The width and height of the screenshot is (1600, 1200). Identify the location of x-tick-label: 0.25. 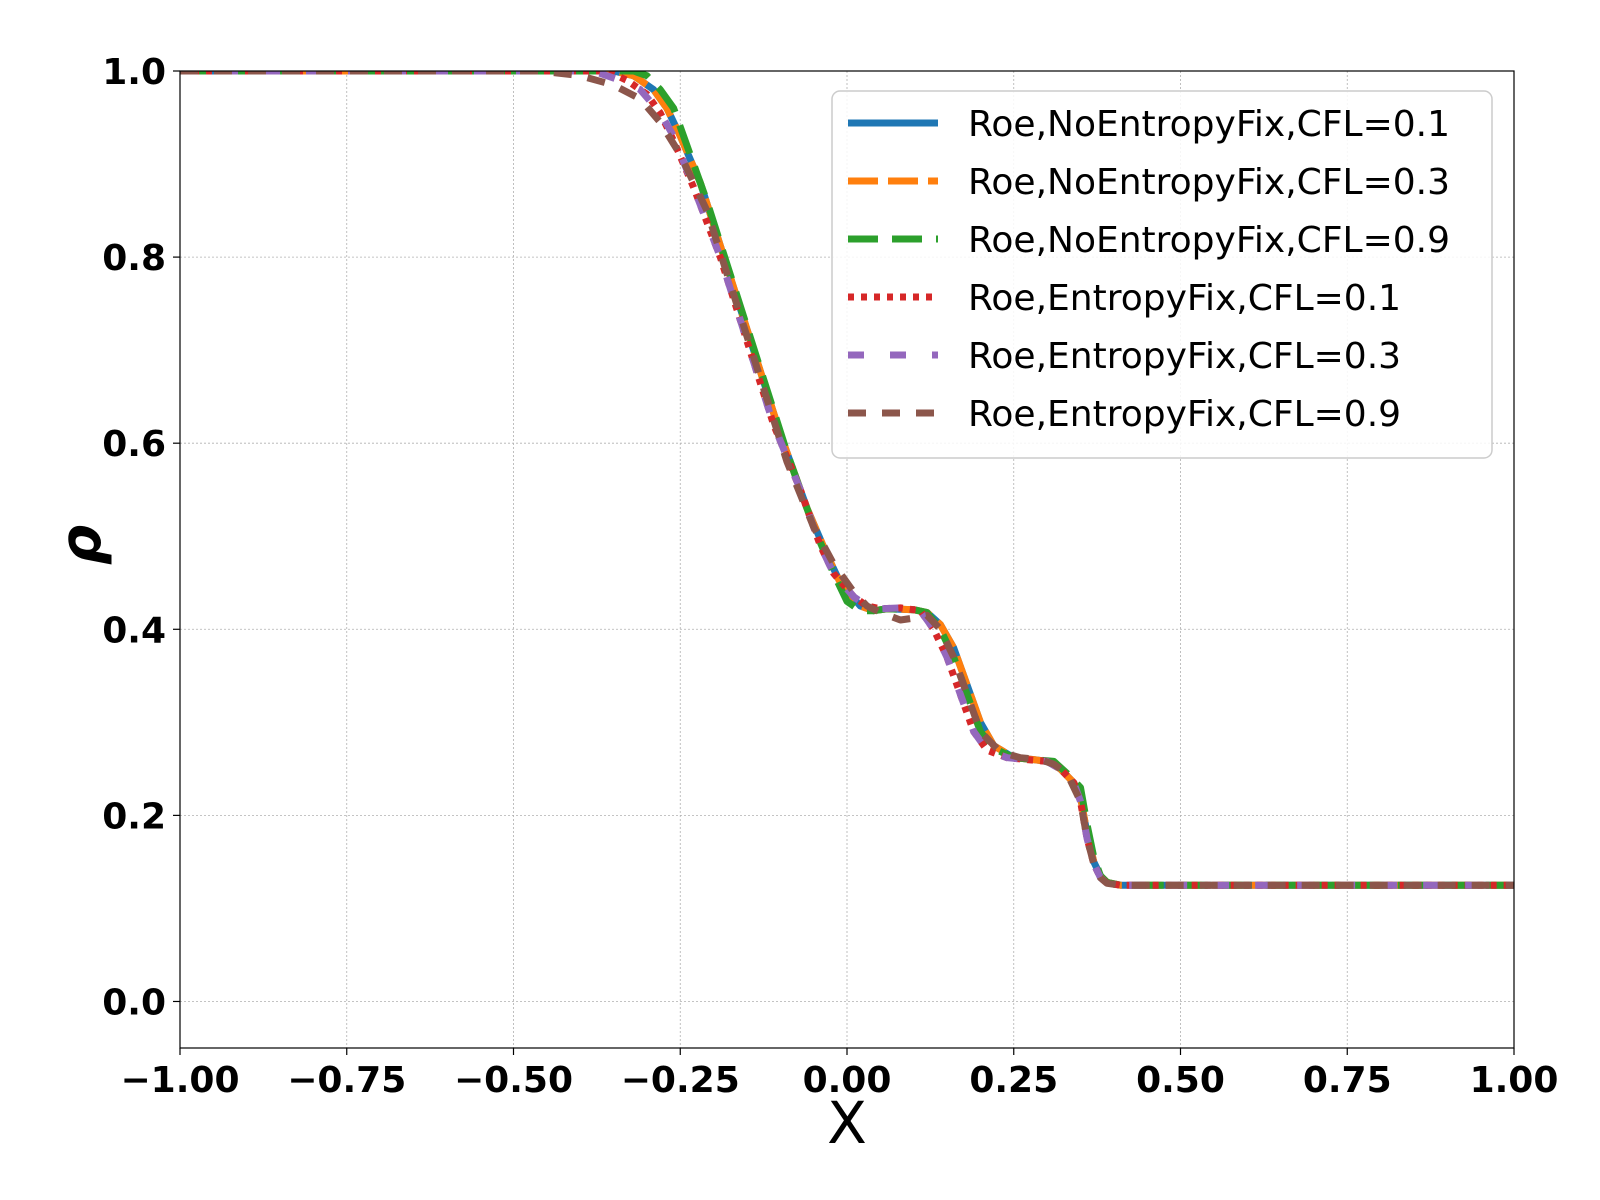
(1013, 1080).